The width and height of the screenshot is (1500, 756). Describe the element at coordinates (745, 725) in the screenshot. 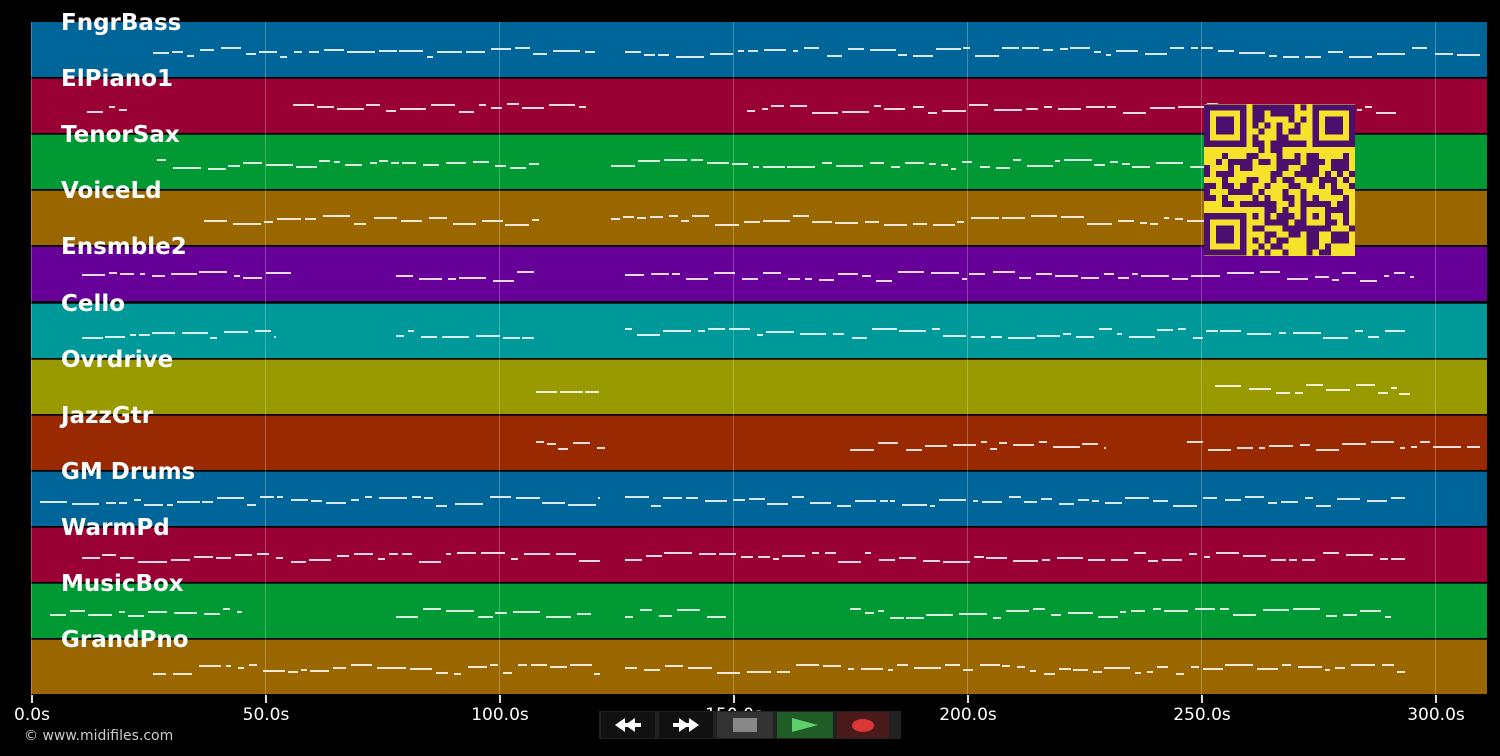

I see `stop-button` at that location.